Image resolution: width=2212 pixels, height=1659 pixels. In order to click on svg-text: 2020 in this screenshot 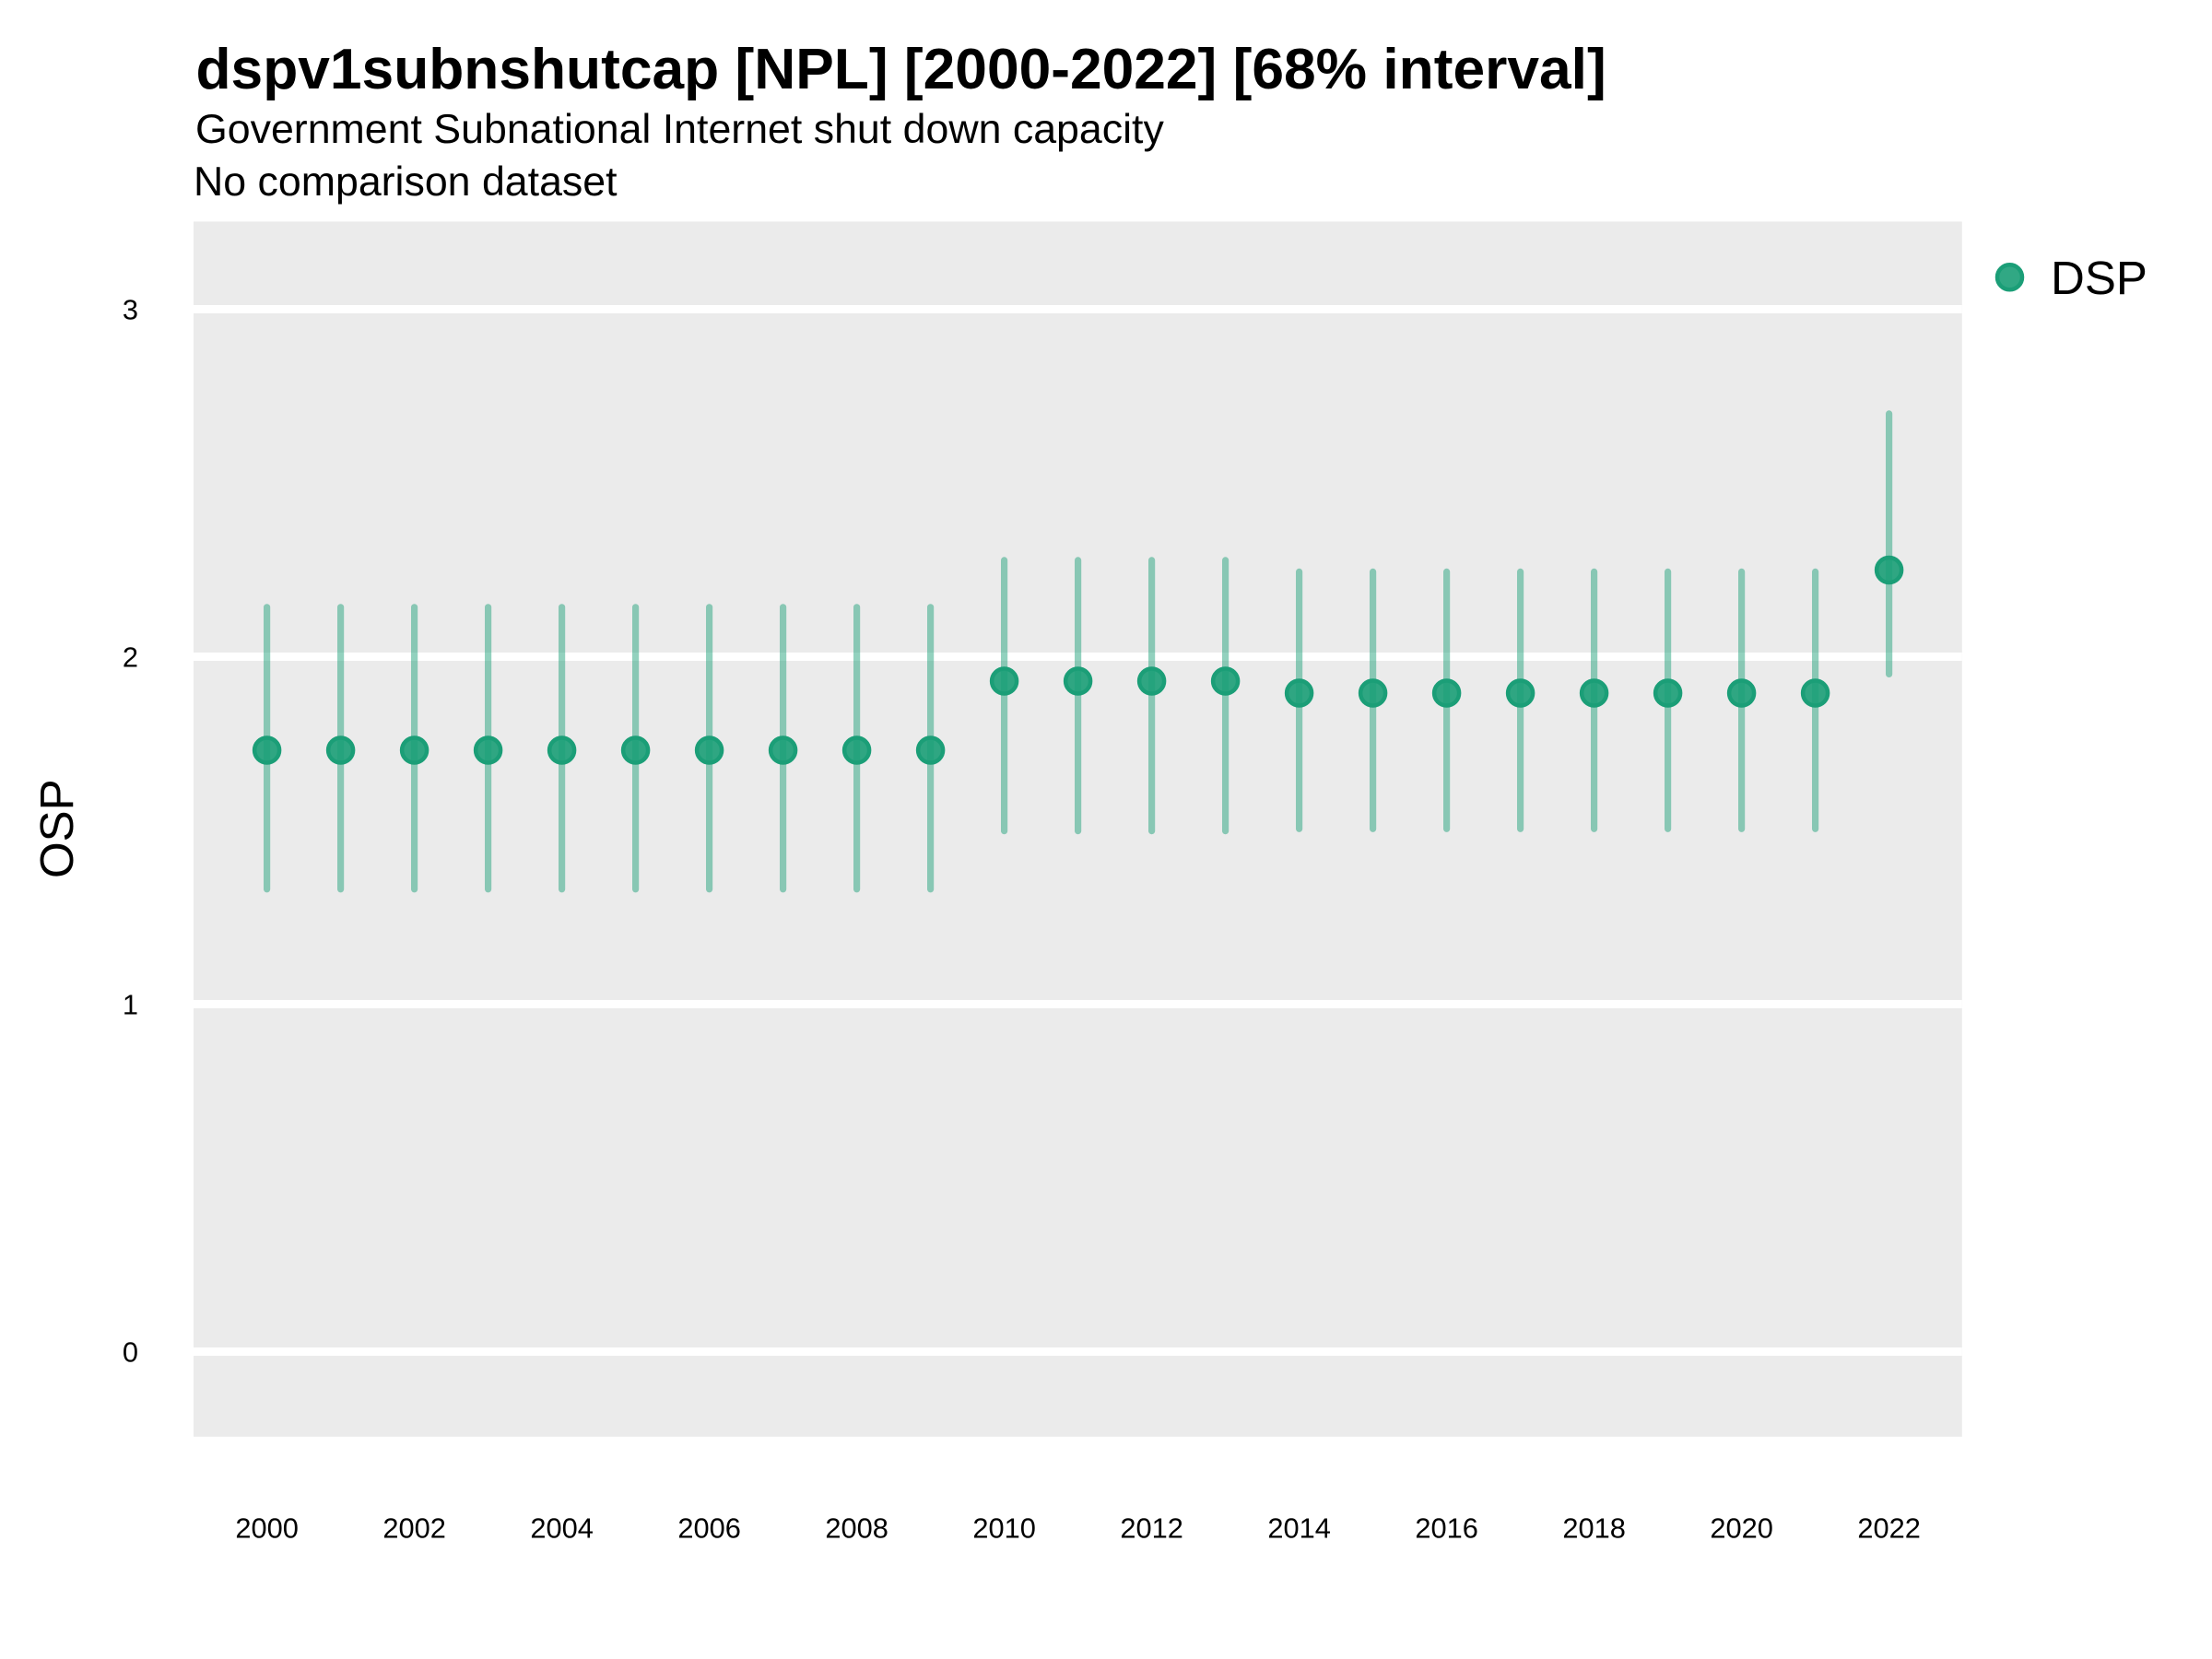, I will do `click(1741, 1528)`.